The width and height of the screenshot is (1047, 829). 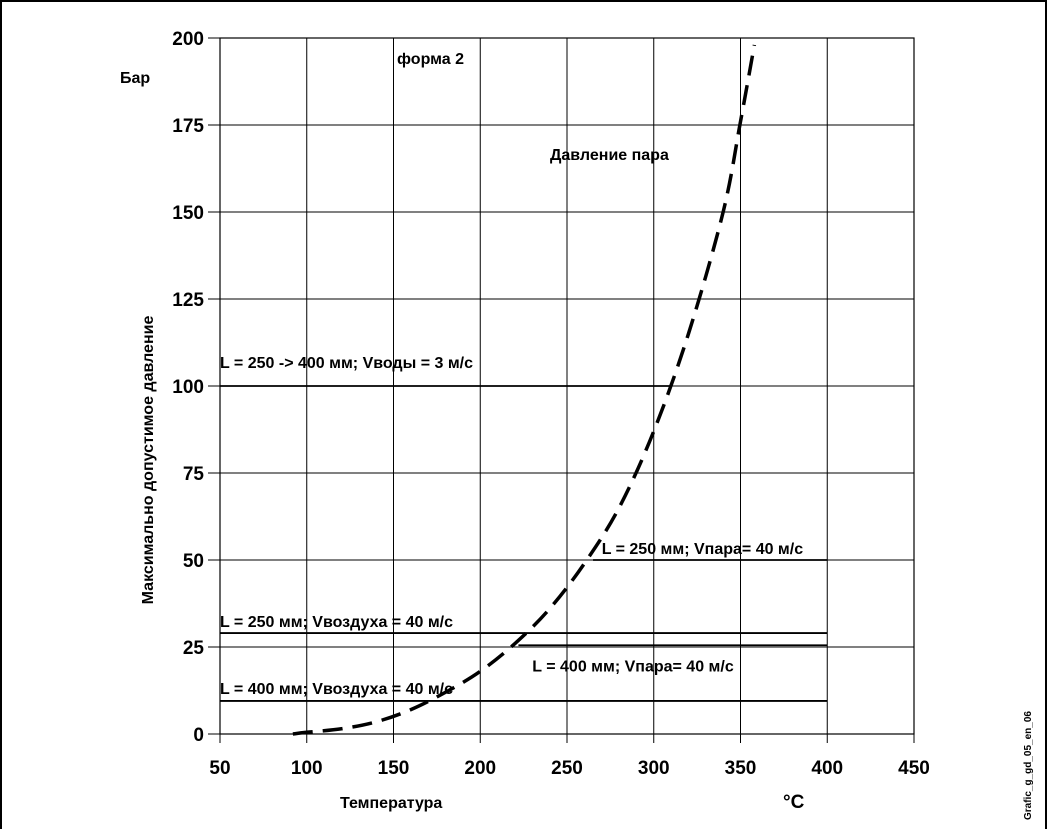 What do you see at coordinates (188, 39) in the screenshot?
I see `y-tick-label: 200` at bounding box center [188, 39].